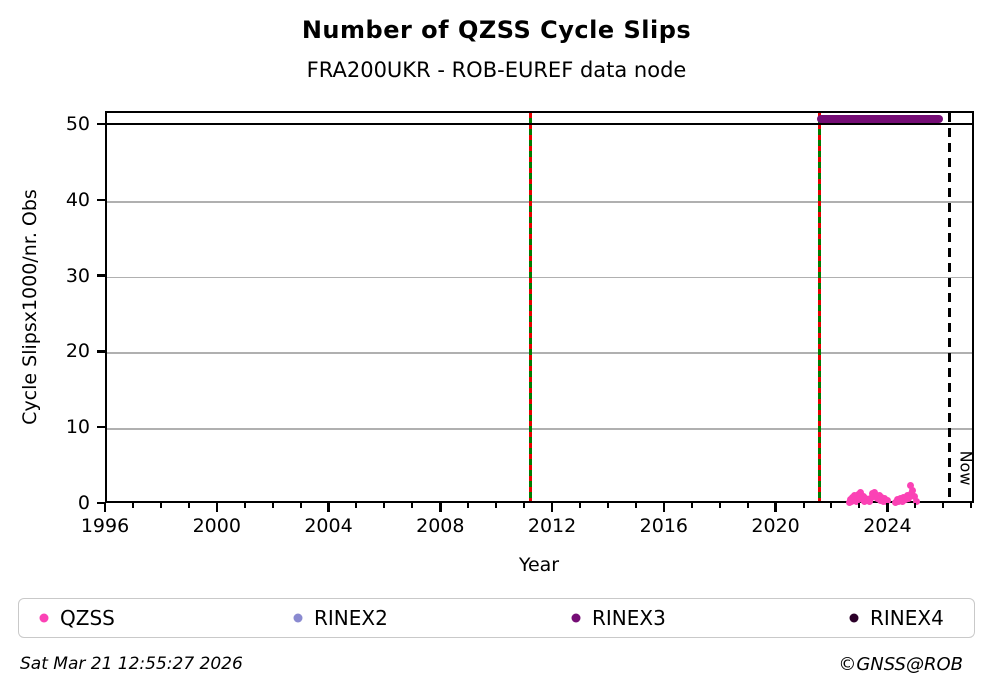  I want to click on y-tick-label: 10, so click(77, 427).